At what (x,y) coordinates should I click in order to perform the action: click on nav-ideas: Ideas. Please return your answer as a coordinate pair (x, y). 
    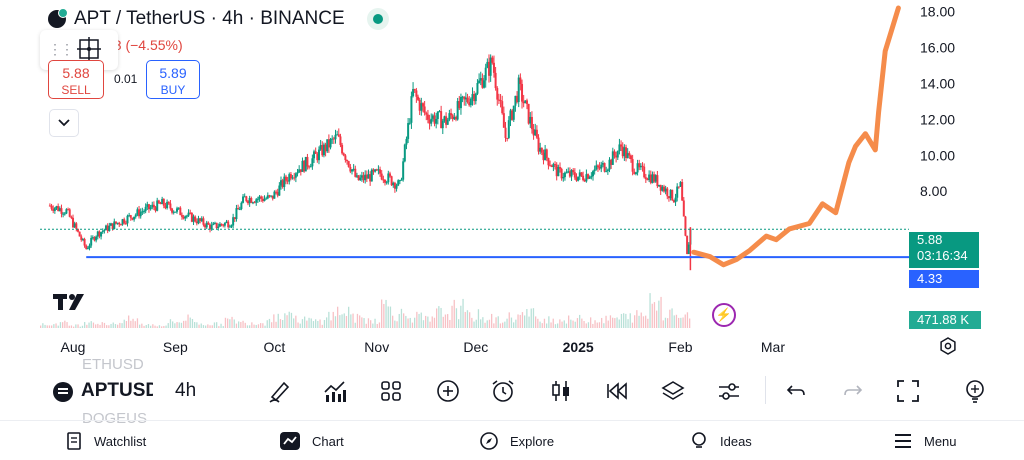
    Looking at the image, I should click on (721, 441).